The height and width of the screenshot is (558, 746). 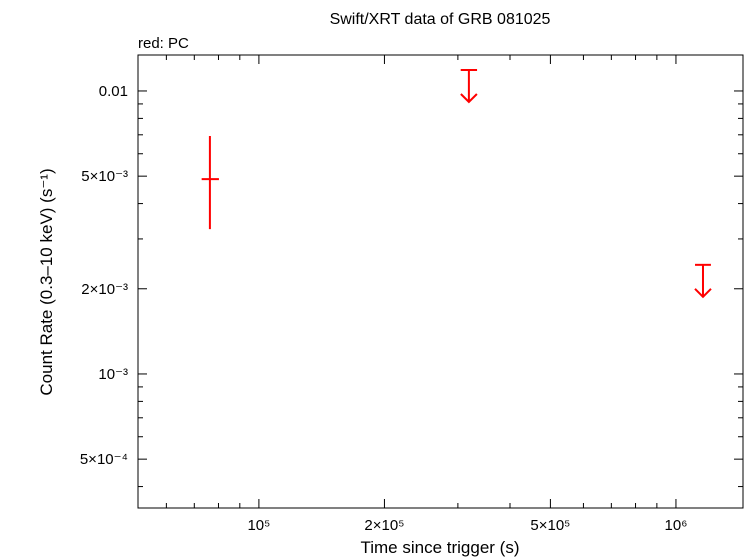 What do you see at coordinates (46, 281) in the screenshot?
I see `y-axis-label: Count Rate (0.3–10 keV) (s⁻¹)` at bounding box center [46, 281].